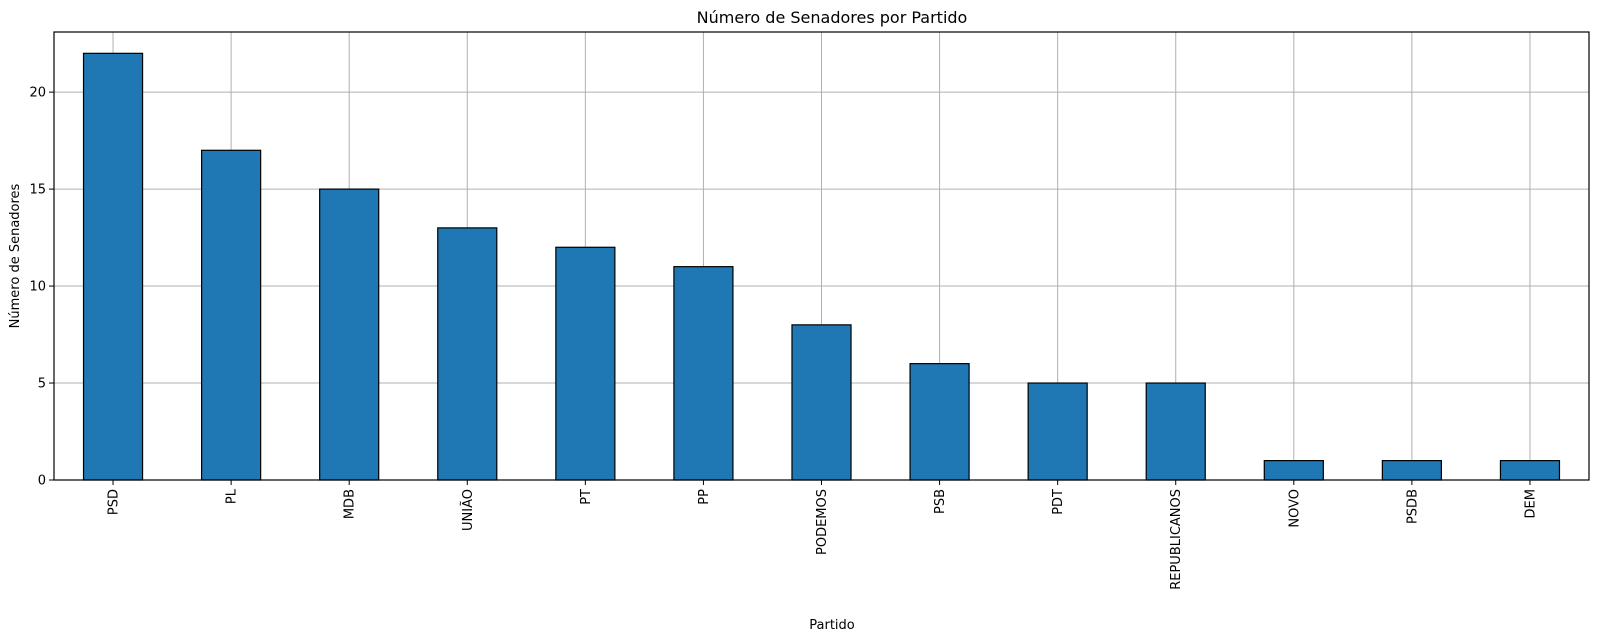 The image size is (1616, 641). Describe the element at coordinates (1412, 506) in the screenshot. I see `x-tick-label: PSDB` at that location.